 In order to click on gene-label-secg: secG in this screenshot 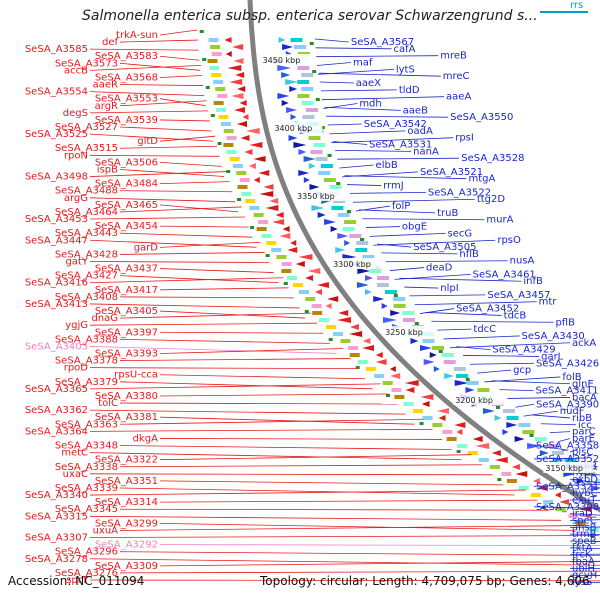, I will do `click(460, 233)`.